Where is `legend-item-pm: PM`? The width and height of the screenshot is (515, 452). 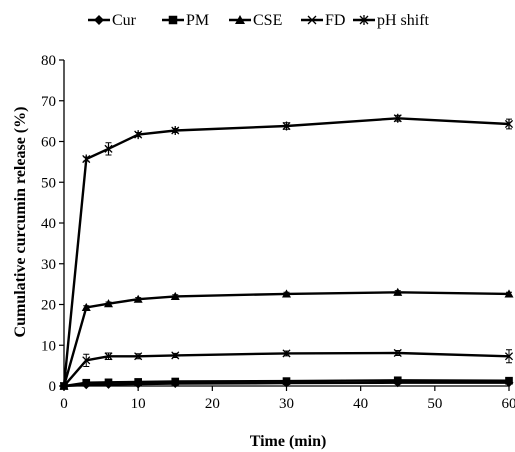
legend-item-pm: PM is located at coordinates (185, 20).